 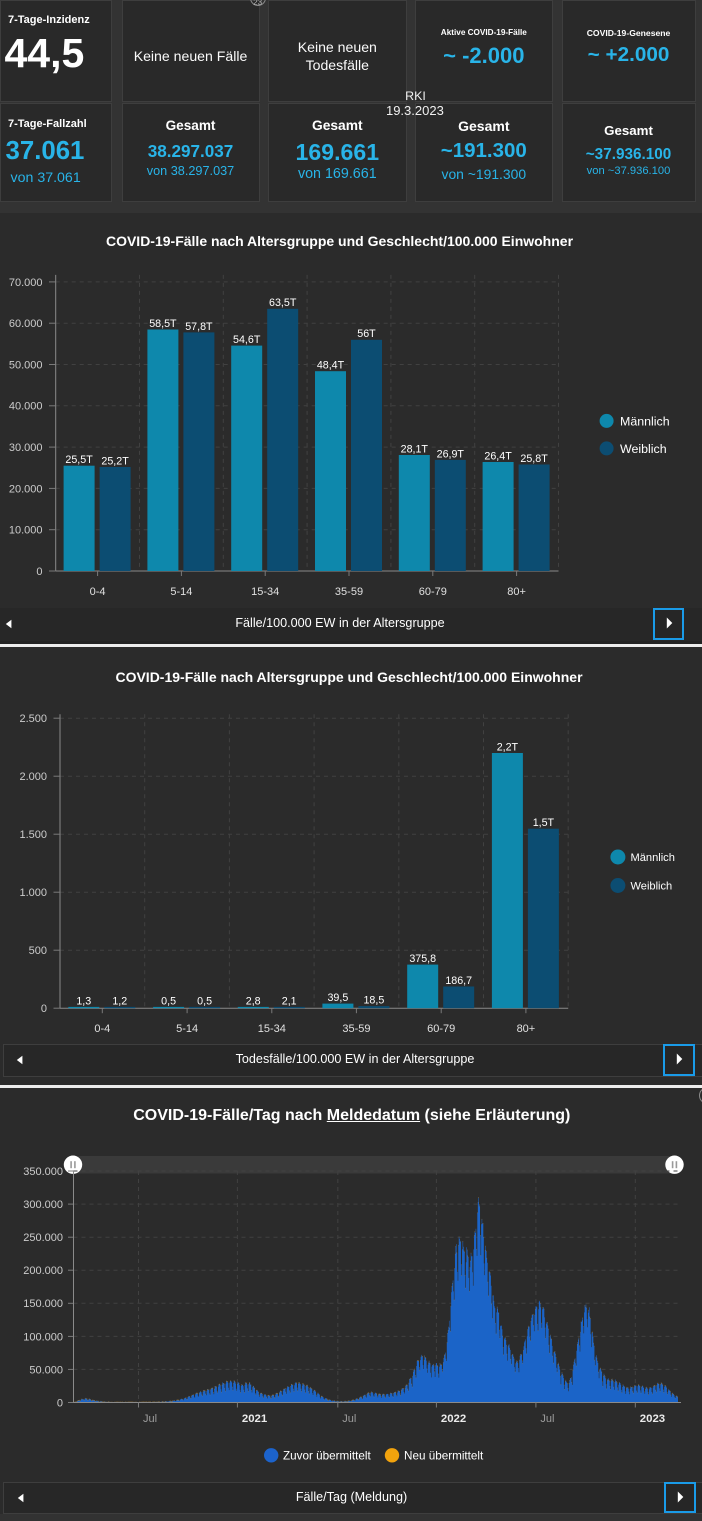 I want to click on svg-text: 100.000, so click(x=43, y=1337).